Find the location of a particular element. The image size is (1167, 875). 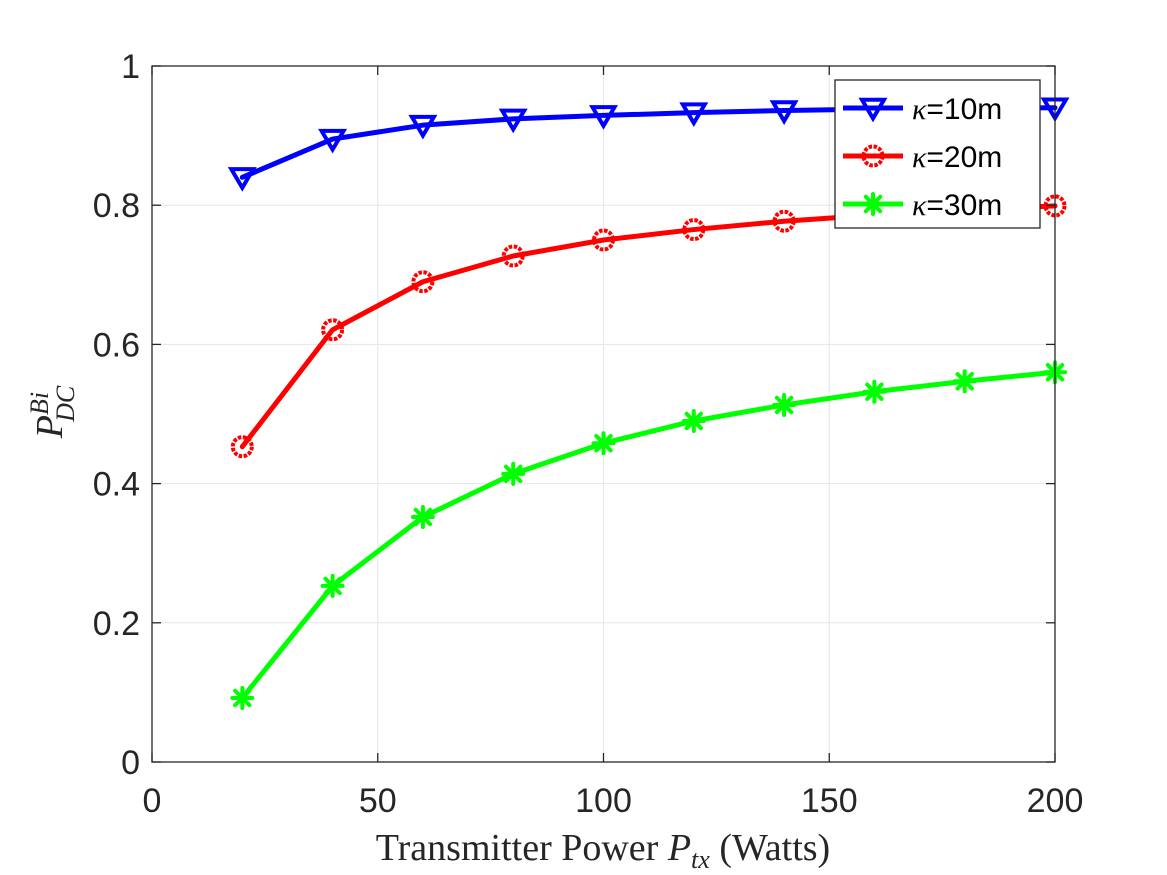

y-tick-label: 0 is located at coordinates (130, 763).